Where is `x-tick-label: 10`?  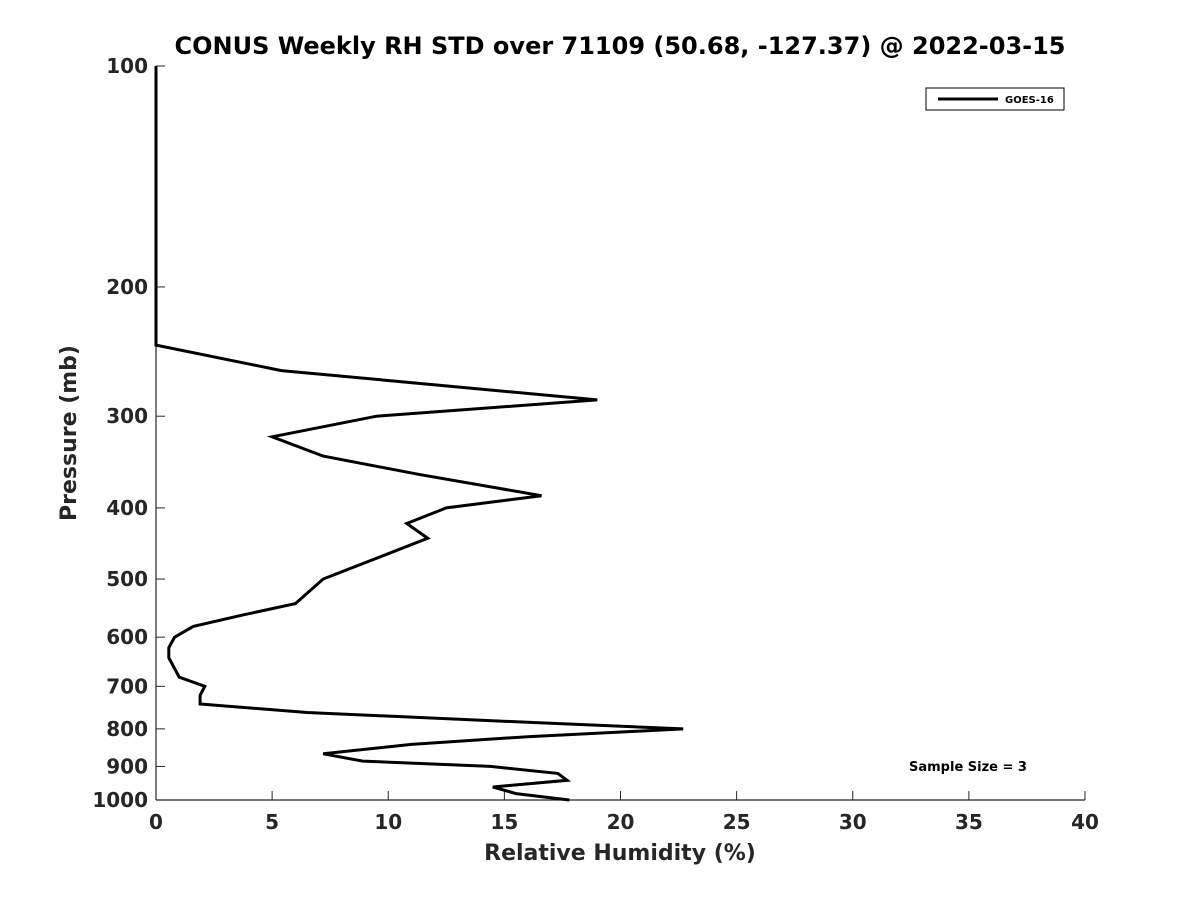
x-tick-label: 10 is located at coordinates (388, 822).